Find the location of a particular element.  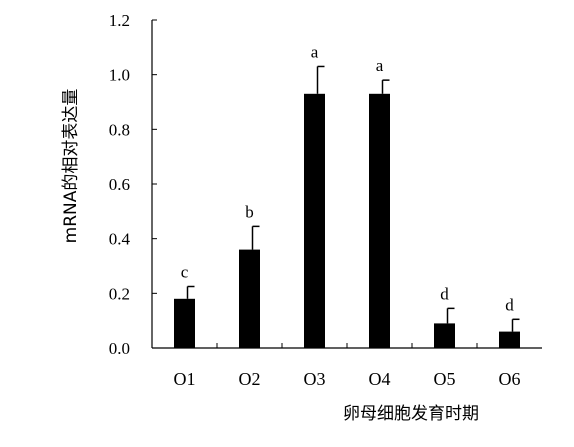

x-tick-label: O1 is located at coordinates (185, 379).